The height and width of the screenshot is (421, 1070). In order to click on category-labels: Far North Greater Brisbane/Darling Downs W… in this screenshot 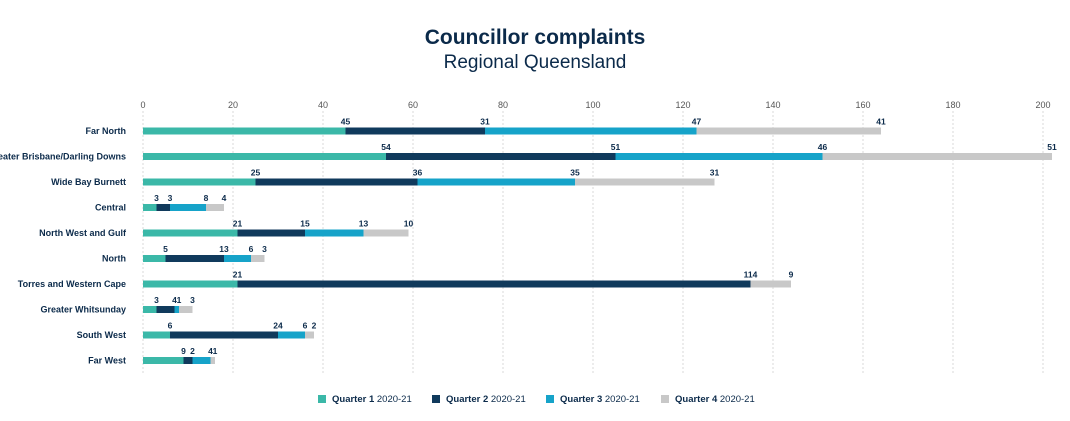, I will do `click(63, 246)`.